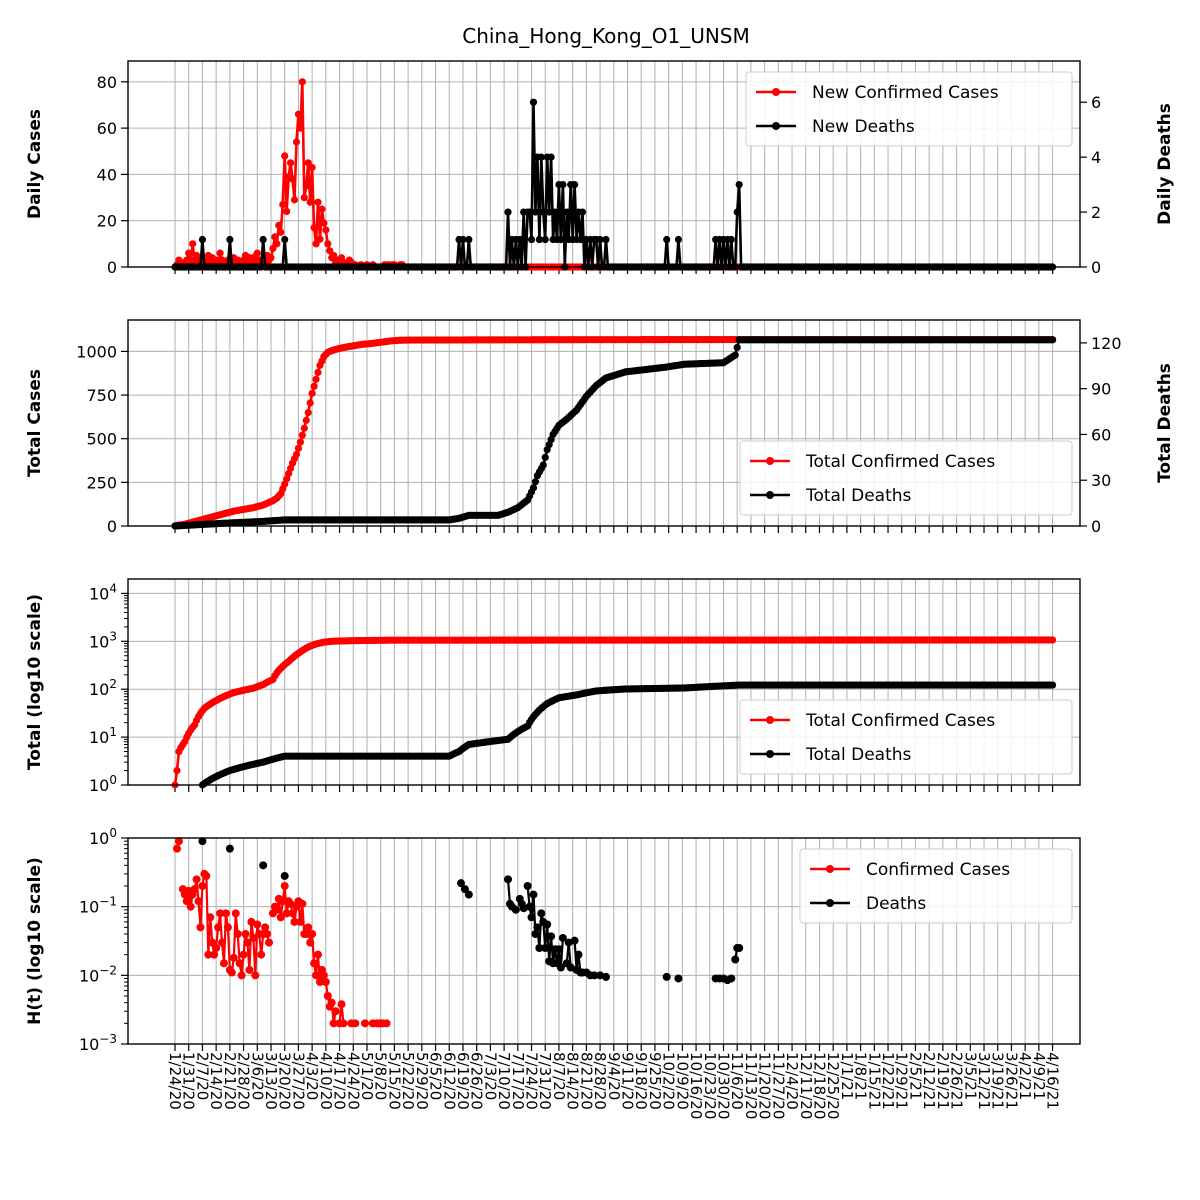 Image resolution: width=1200 pixels, height=1200 pixels. What do you see at coordinates (916, 1076) in the screenshot?
I see `x-tick-label: 2/5/21` at bounding box center [916, 1076].